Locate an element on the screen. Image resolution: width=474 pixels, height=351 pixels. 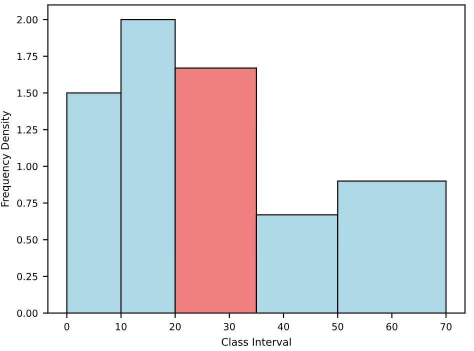
x-tick-label: 20 is located at coordinates (175, 326).